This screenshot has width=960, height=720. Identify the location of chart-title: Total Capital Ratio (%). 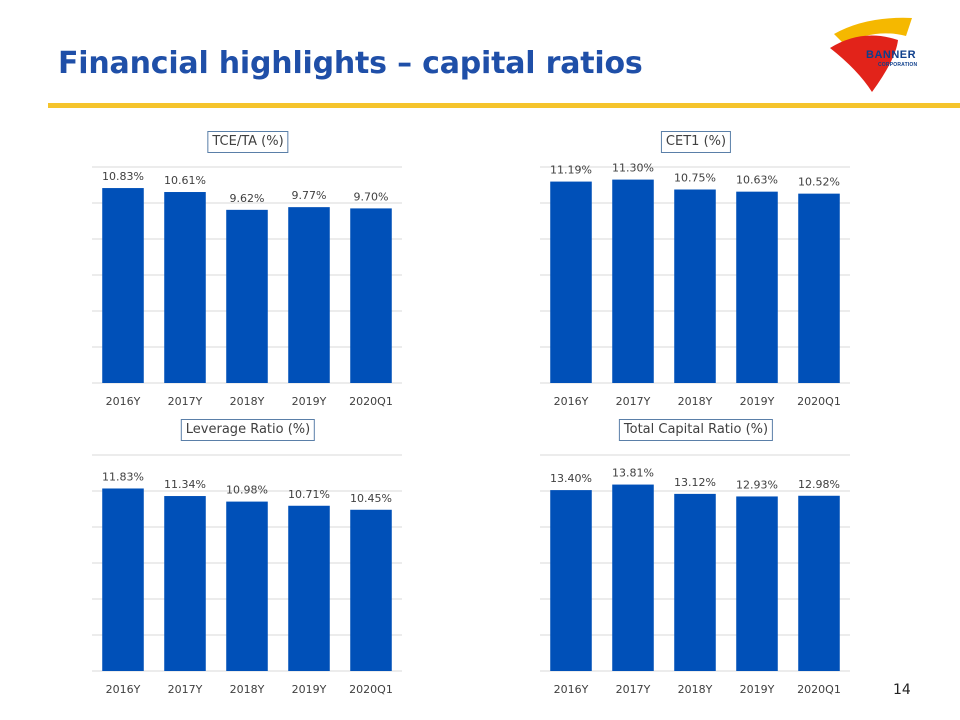
(696, 430).